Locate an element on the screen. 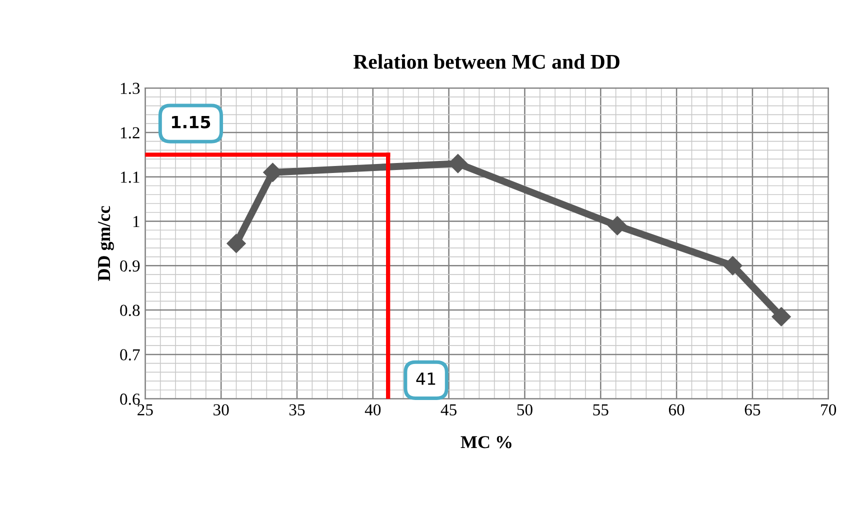 The image size is (854, 518). y-tick-label: 1.2 is located at coordinates (130, 132).